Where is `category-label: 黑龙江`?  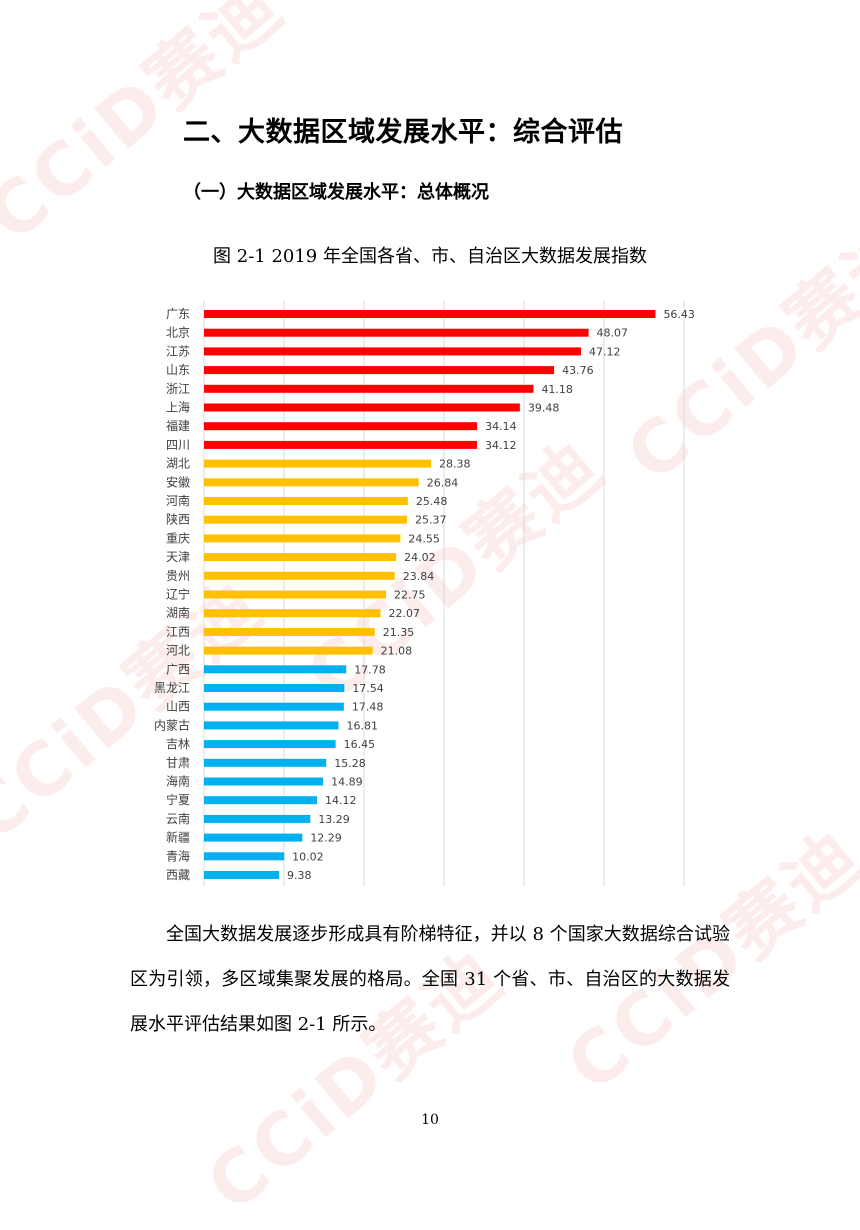 category-label: 黑龙江 is located at coordinates (172, 688).